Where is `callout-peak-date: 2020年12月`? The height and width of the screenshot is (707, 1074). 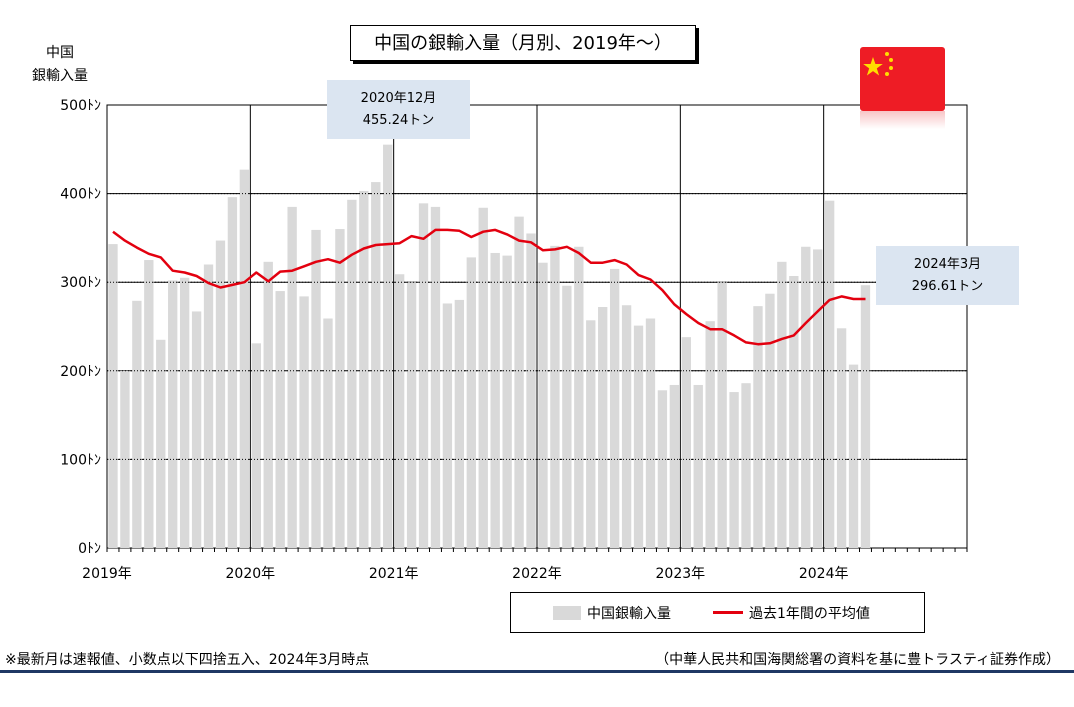 callout-peak-date: 2020年12月 is located at coordinates (398, 98).